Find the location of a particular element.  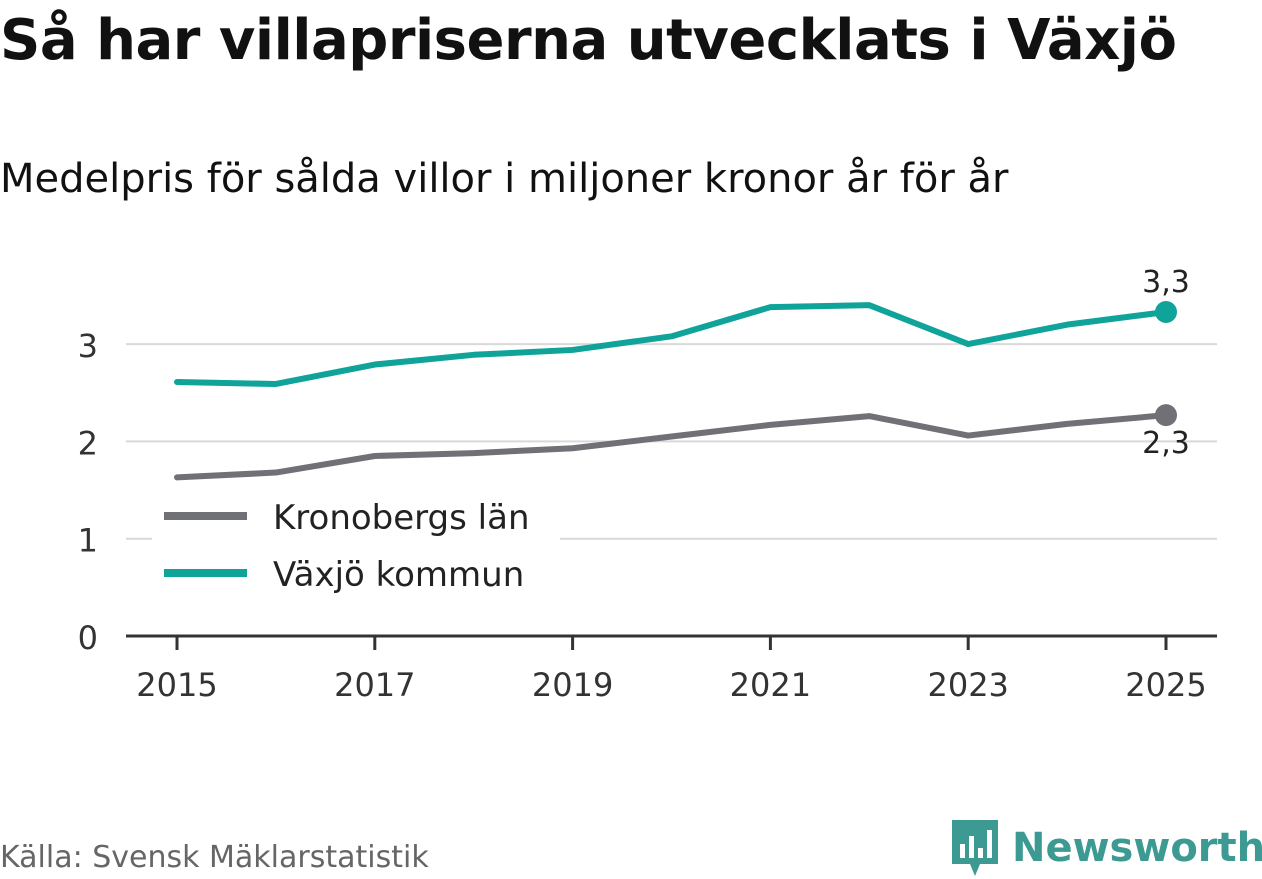

legend-background is located at coordinates (356, 547).